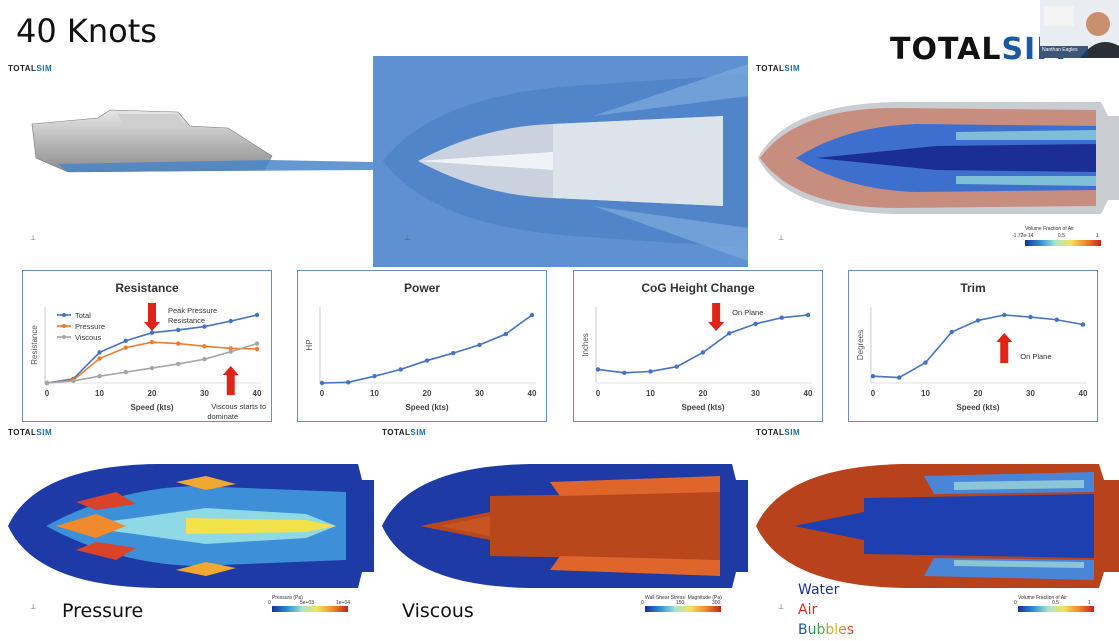 The height and width of the screenshot is (641, 1119). I want to click on legend-label: Total, so click(83, 315).